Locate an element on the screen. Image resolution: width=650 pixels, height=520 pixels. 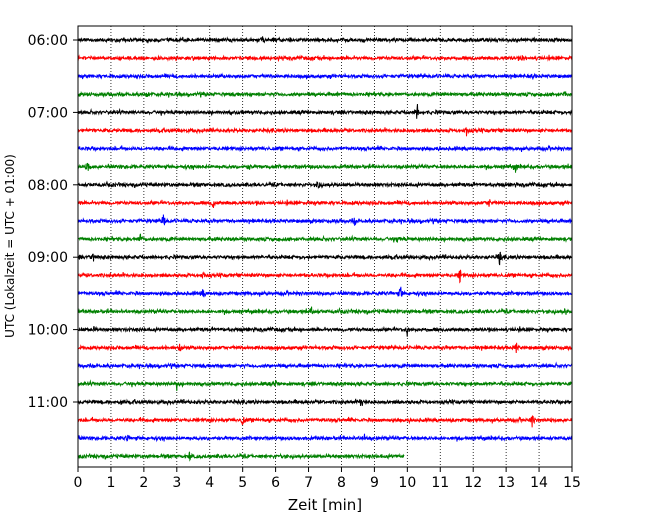
x-axis-label: Zeit [min] is located at coordinates (325, 505).